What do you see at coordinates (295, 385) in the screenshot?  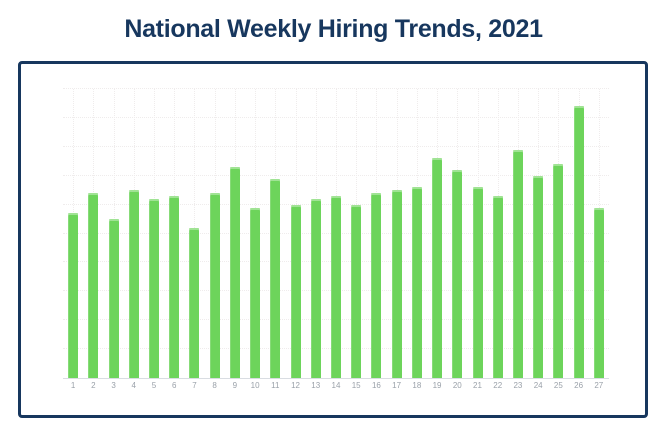 I see `x-axis-label: 12` at bounding box center [295, 385].